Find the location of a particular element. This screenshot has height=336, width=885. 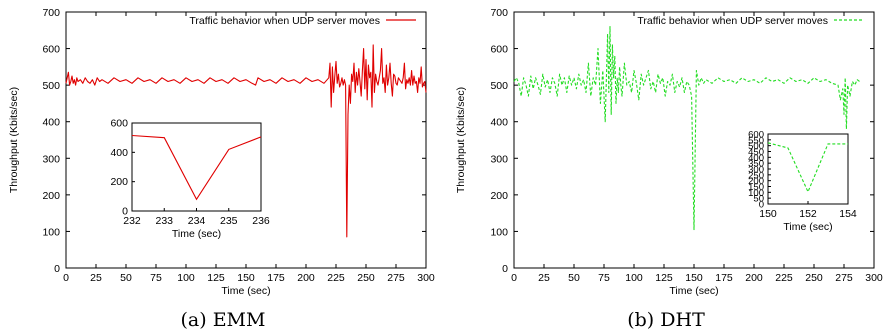

inset-y-tick-label: 250 is located at coordinates (756, 175).